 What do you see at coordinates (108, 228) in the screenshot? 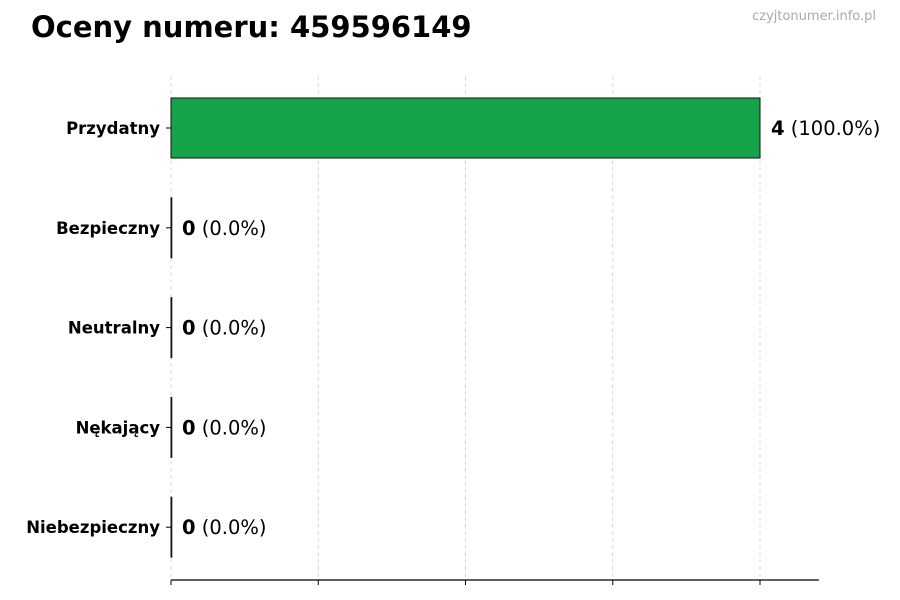
I see `y-tick-label: Bezpieczny` at bounding box center [108, 228].